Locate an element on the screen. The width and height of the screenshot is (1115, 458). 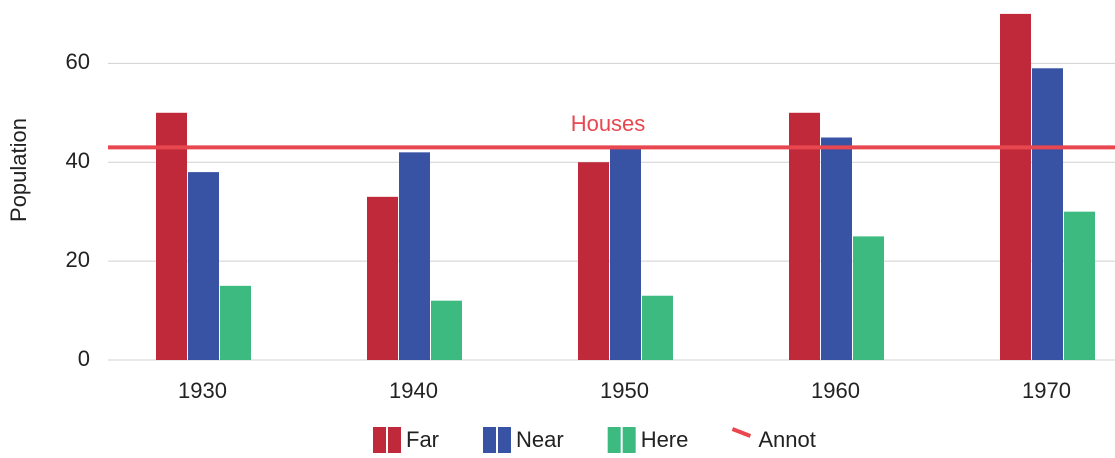
reference-label: Houses is located at coordinates (608, 123).